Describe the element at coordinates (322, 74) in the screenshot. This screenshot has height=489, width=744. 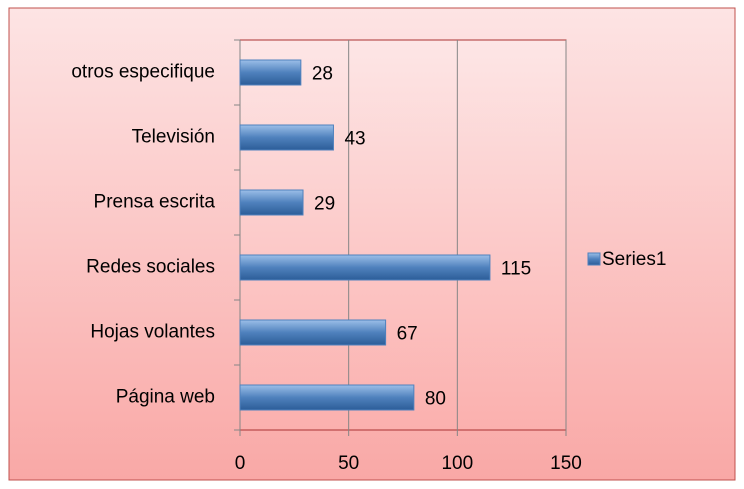
I see `data-label: 28` at that location.